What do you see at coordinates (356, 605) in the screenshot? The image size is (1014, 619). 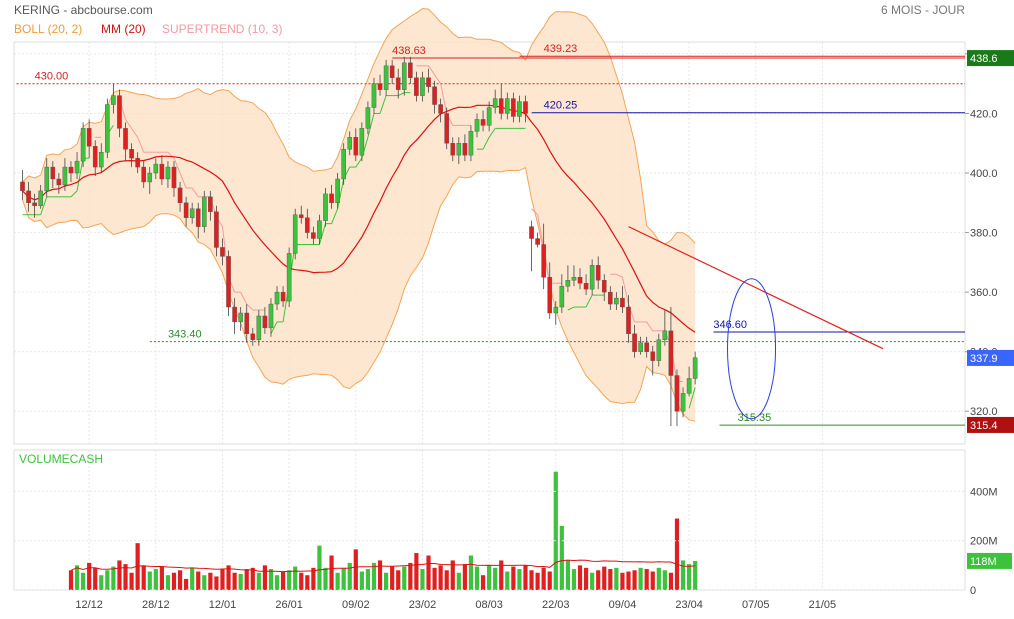 I see `x-tick-label: 09/02` at bounding box center [356, 605].